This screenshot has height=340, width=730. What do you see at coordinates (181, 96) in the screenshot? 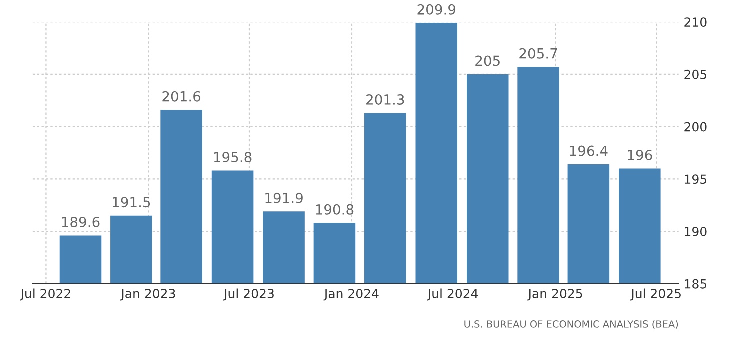
I see `data-label: 201.6` at bounding box center [181, 96].